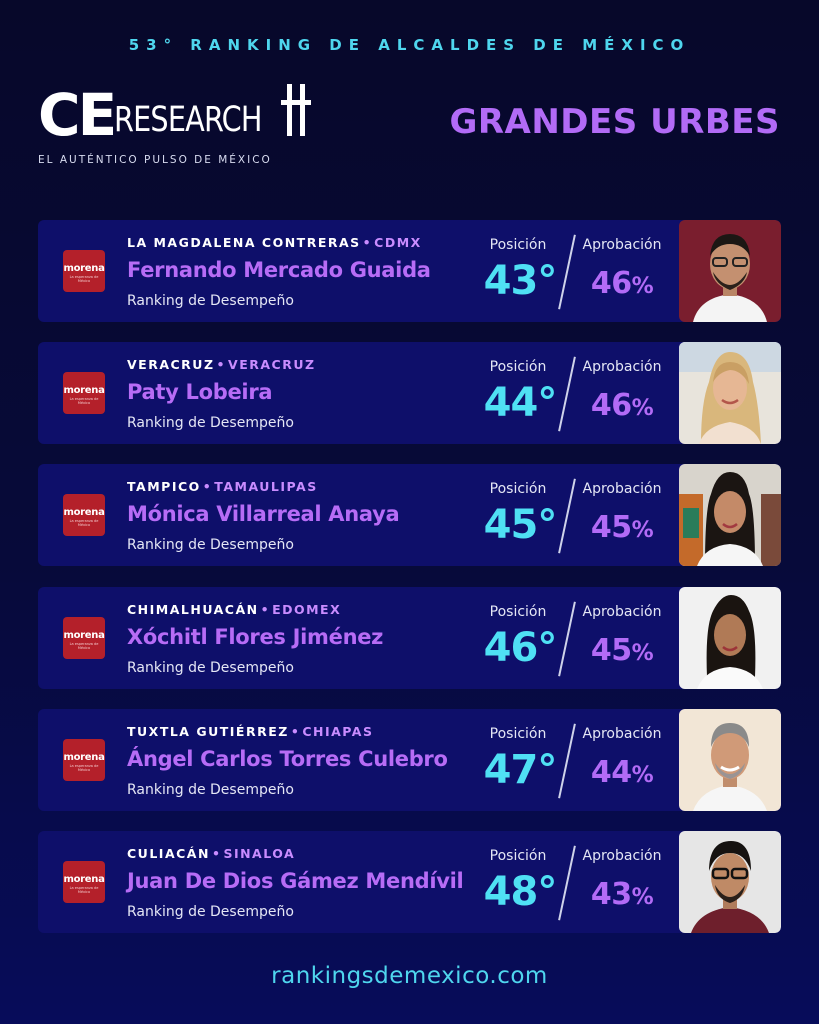 Image resolution: width=819 pixels, height=1024 pixels. What do you see at coordinates (409, 45) in the screenshot?
I see `ranking-edition-title: 53° RANKING DE ALCALDES DE MÉXICO` at bounding box center [409, 45].